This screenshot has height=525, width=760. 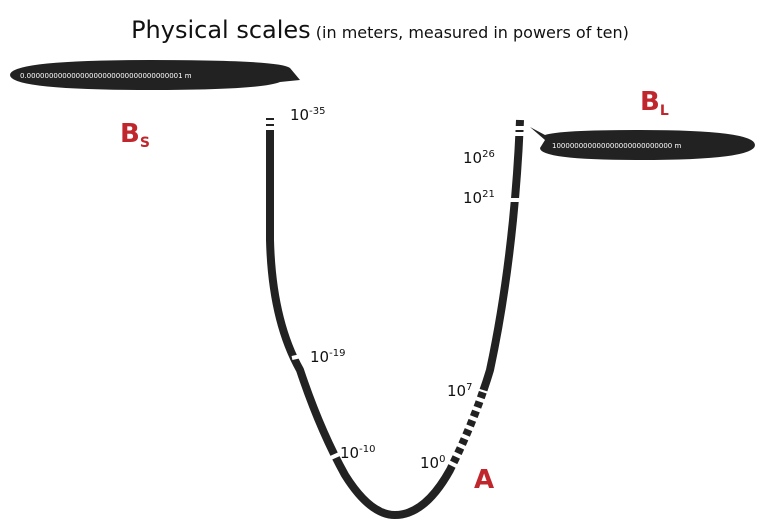 What do you see at coordinates (484, 480) in the screenshot?
I see `point-label: A` at bounding box center [484, 480].